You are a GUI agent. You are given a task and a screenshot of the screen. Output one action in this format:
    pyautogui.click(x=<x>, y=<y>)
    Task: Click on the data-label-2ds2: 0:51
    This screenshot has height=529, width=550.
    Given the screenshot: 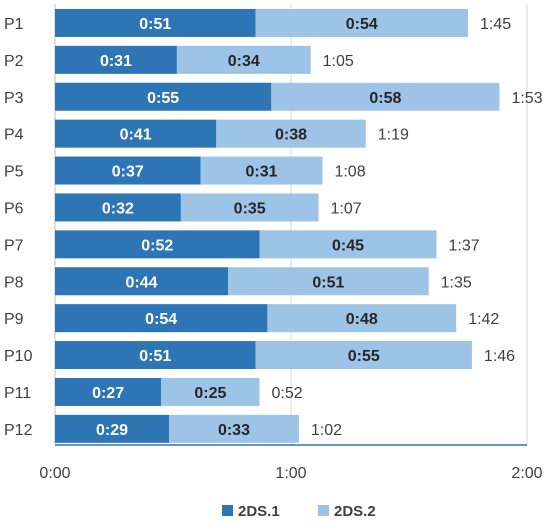 What is the action you would take?
    pyautogui.click(x=328, y=282)
    